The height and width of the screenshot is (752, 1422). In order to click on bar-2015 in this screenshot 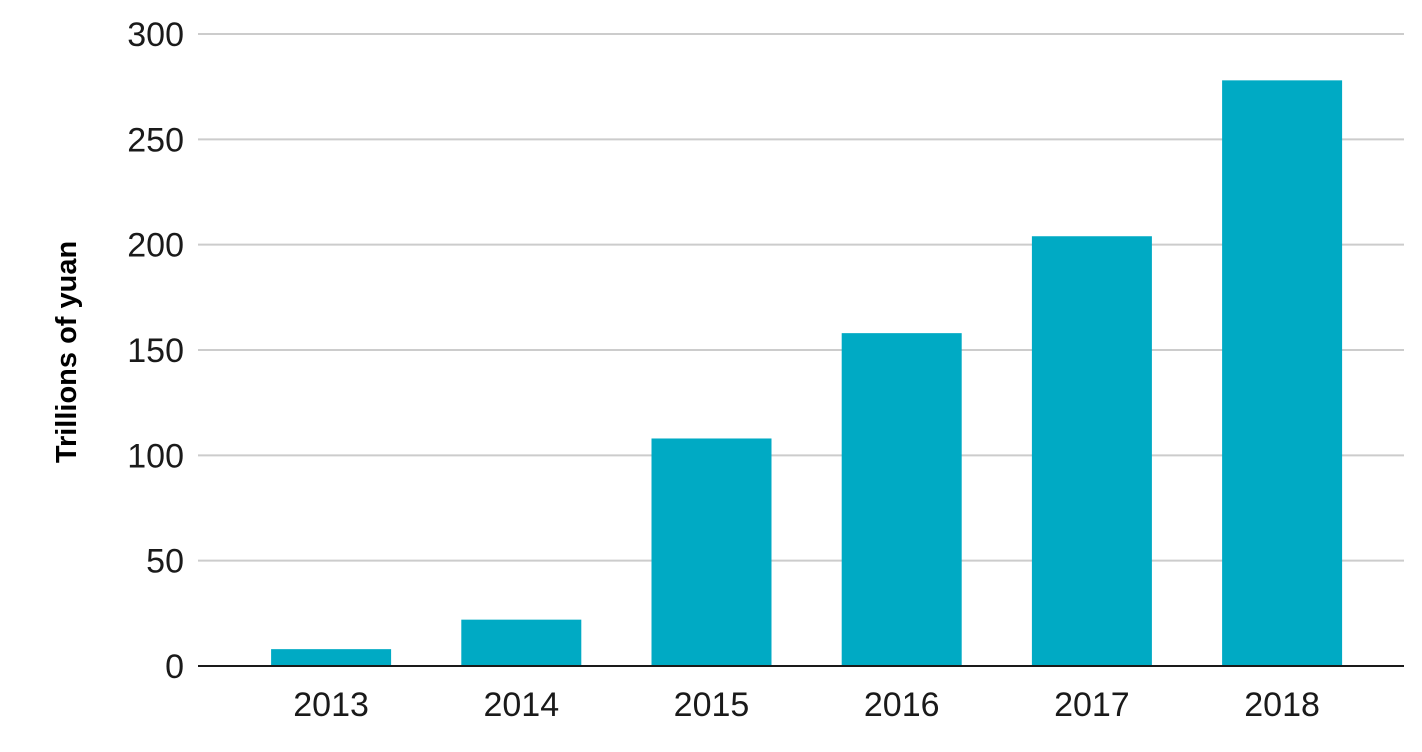, I will do `click(711, 552)`.